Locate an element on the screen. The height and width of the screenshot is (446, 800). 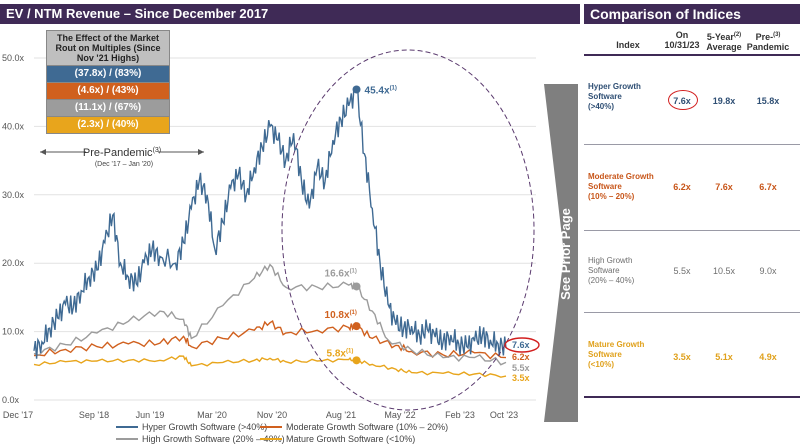
header-divider is located at coordinates (692, 55).